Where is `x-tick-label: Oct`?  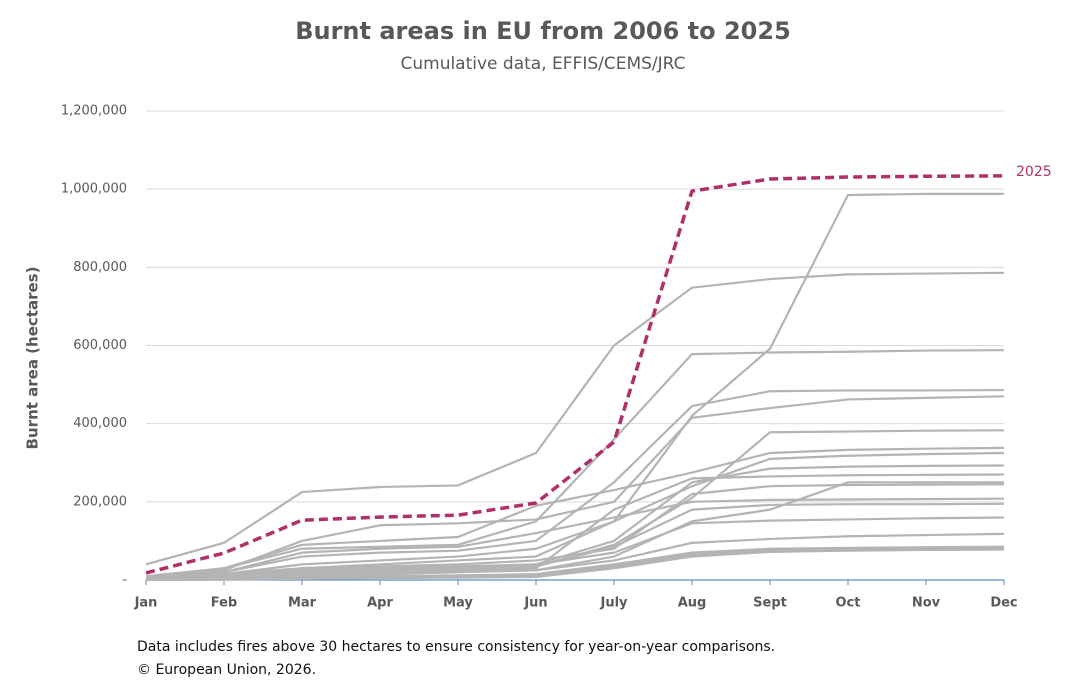
x-tick-label: Oct is located at coordinates (848, 603).